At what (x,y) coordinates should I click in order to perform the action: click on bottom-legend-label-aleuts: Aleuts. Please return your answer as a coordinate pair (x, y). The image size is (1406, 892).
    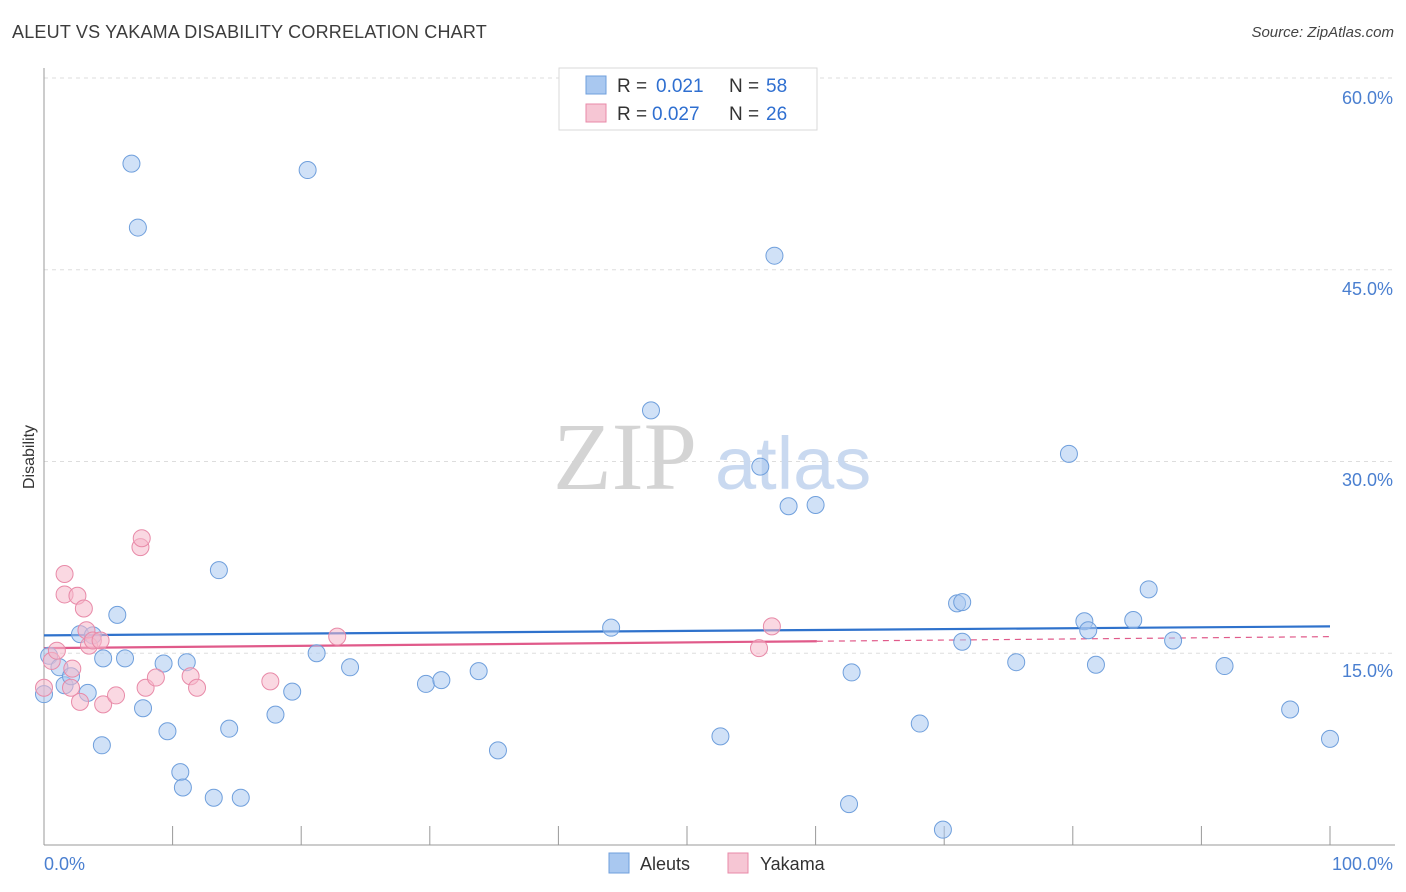
    Looking at the image, I should click on (665, 864).